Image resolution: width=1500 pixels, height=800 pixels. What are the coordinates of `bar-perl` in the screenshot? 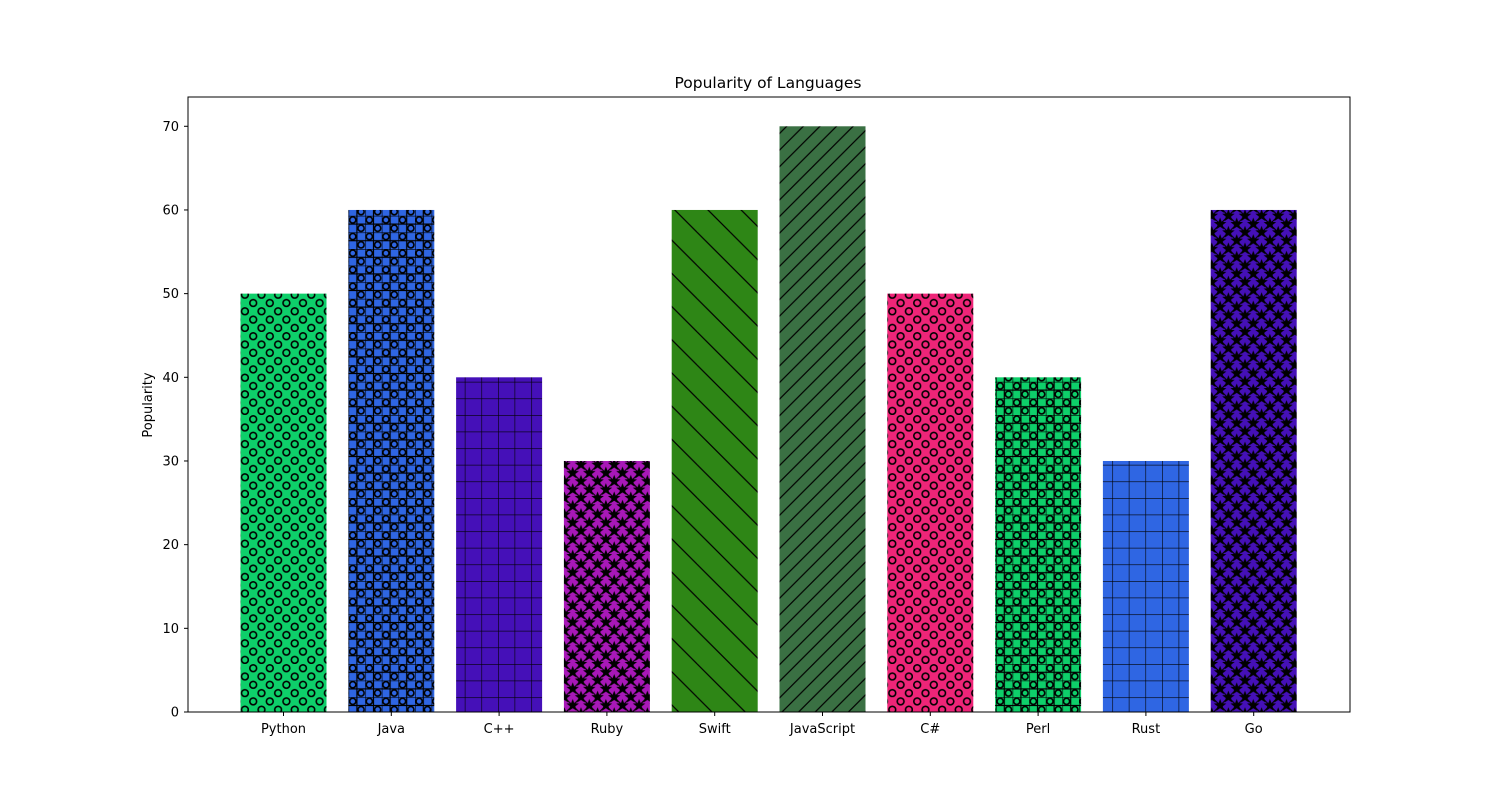 It's located at (1038, 544).